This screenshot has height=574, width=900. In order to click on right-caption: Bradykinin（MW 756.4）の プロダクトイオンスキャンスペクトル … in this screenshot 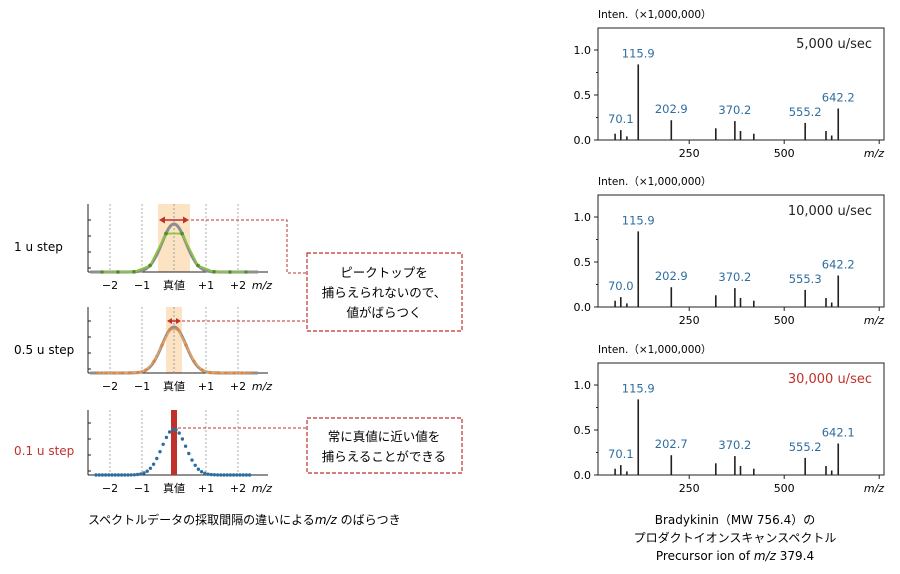, I will do `click(735, 538)`.